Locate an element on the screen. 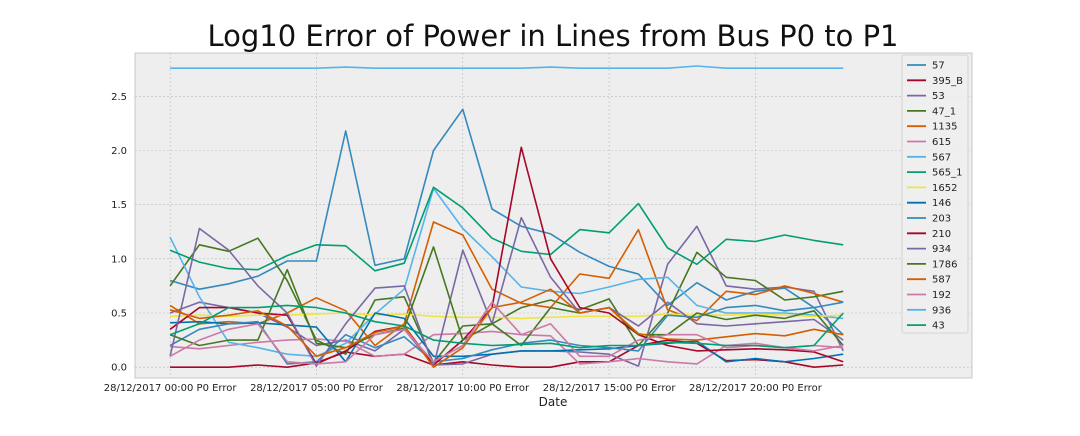 This screenshot has height=436, width=1080. y-tick-label: 0.0 is located at coordinates (119, 368).